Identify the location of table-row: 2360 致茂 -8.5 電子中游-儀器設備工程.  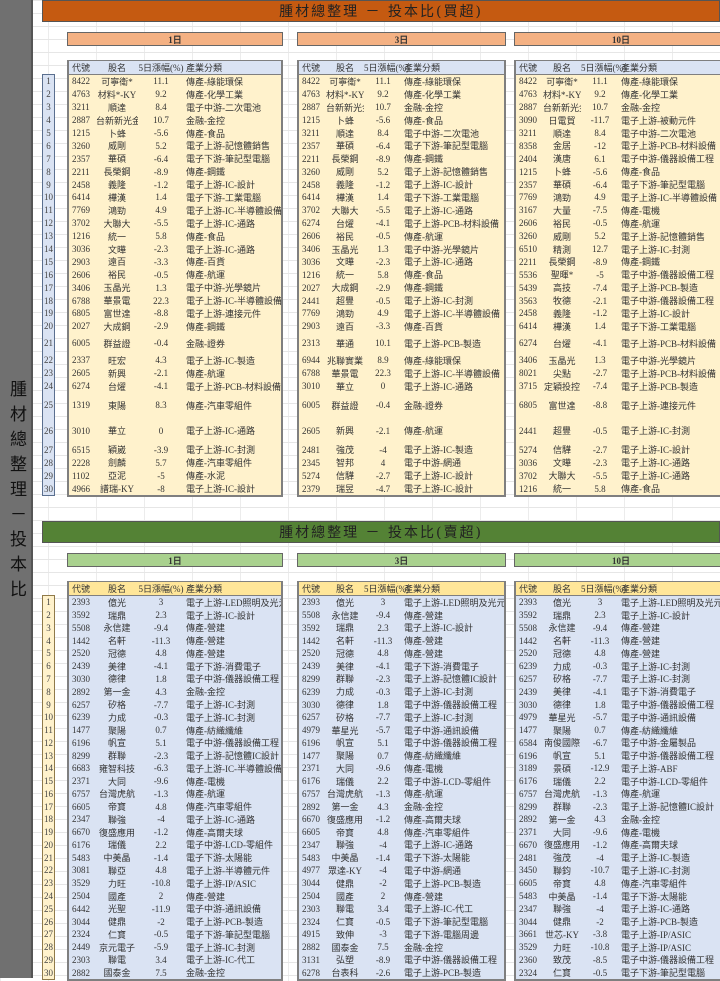
(618, 959).